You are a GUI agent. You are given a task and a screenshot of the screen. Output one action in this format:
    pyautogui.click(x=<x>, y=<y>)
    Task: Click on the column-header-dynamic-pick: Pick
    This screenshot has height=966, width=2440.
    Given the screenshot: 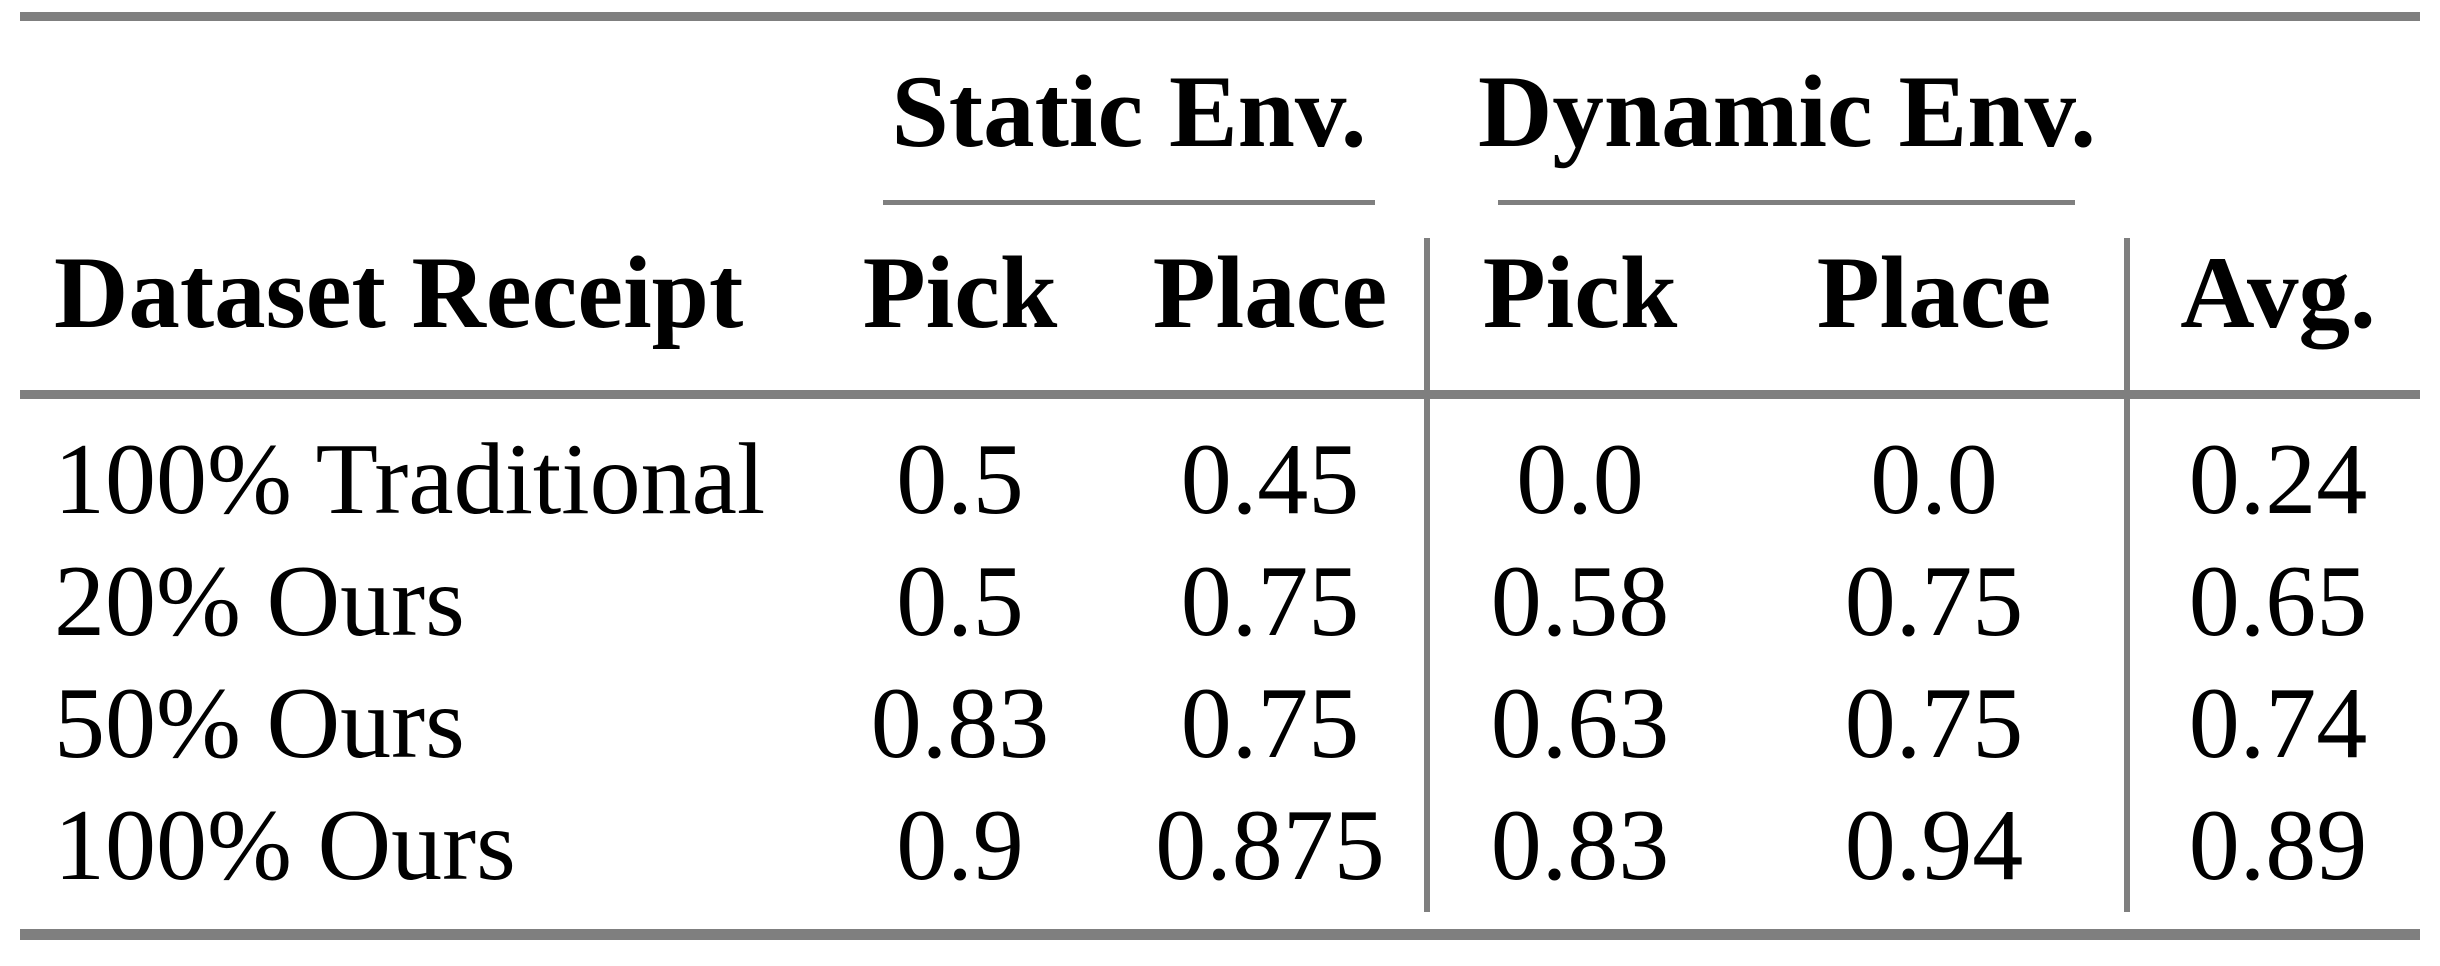 What is the action you would take?
    pyautogui.click(x=1580, y=293)
    